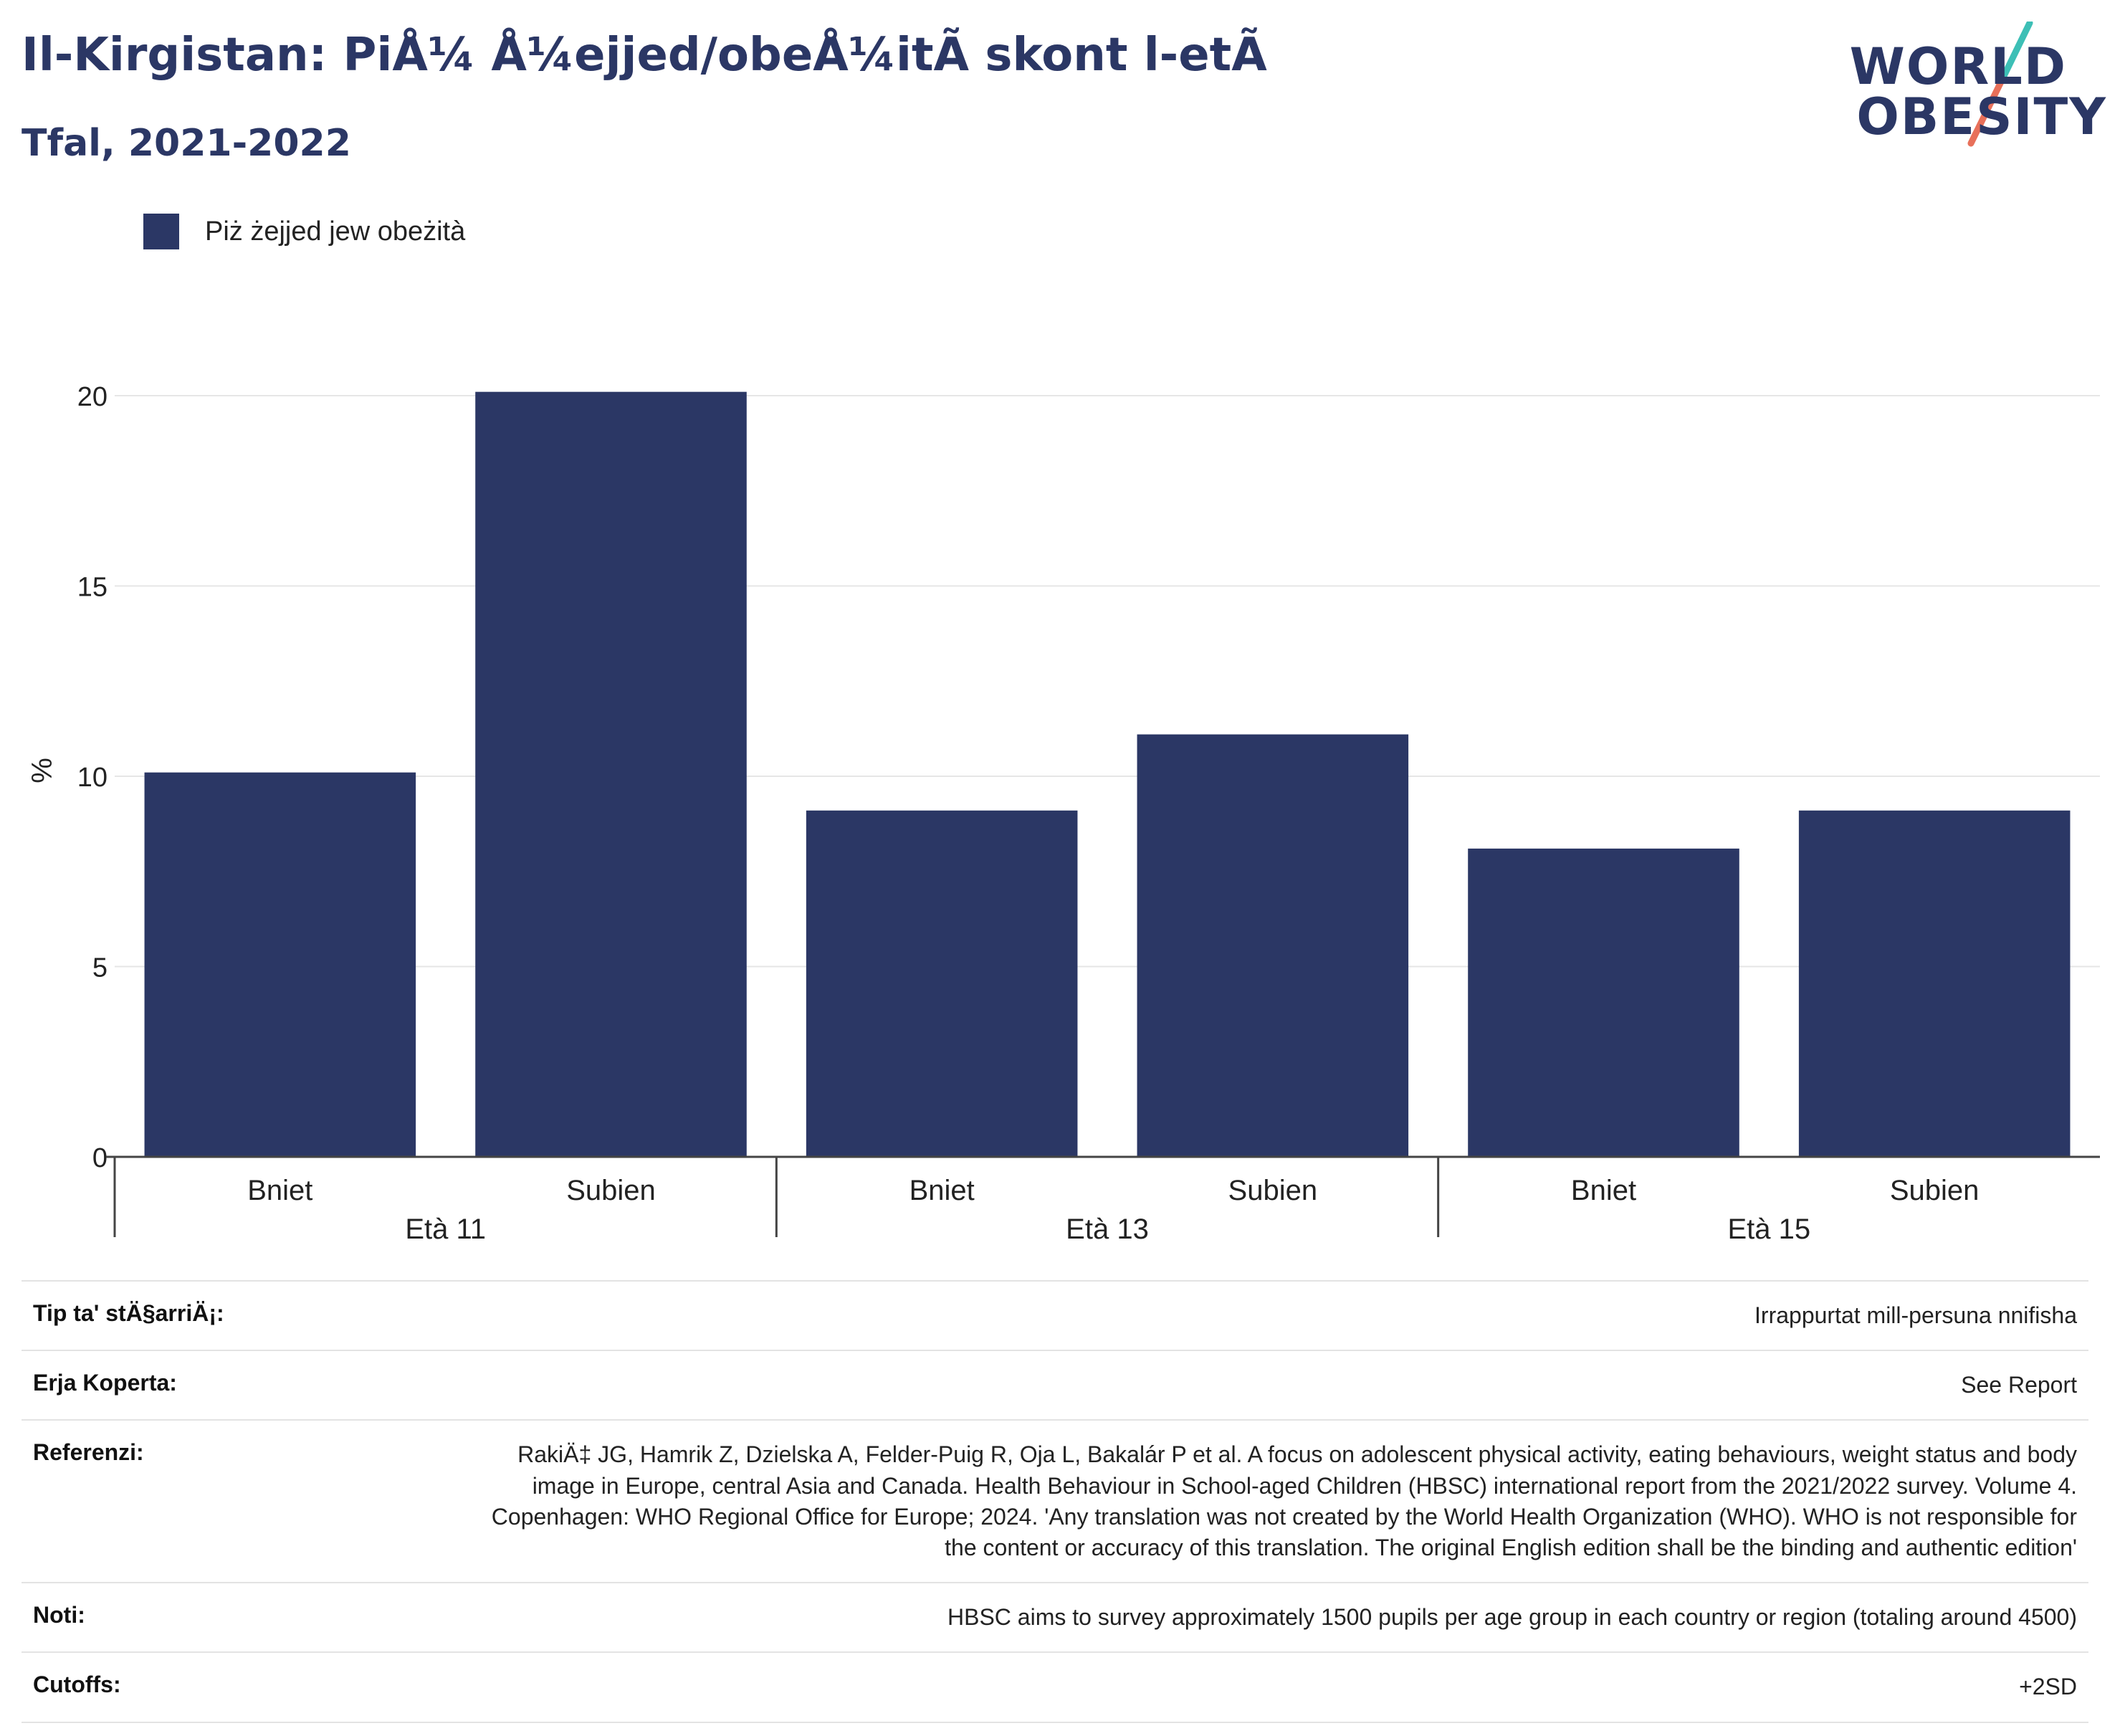  I want to click on y-axis-ticks: 0 5 10 15 20, so click(93, 778).